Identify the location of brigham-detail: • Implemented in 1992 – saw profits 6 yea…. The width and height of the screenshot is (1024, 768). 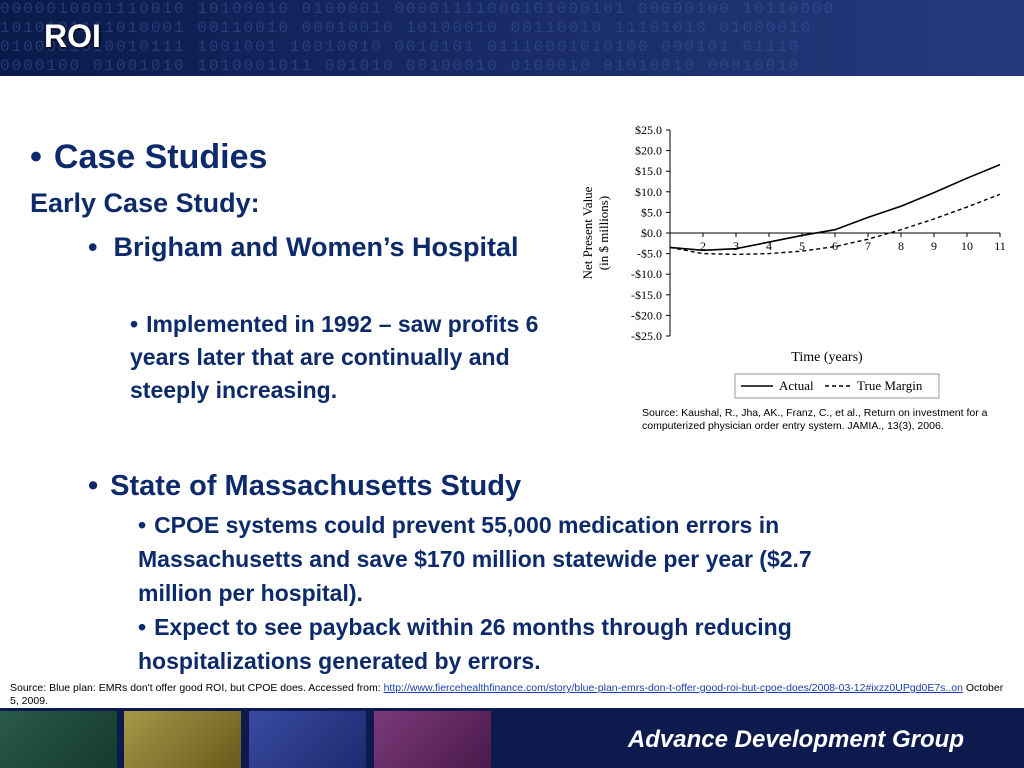
(335, 357).